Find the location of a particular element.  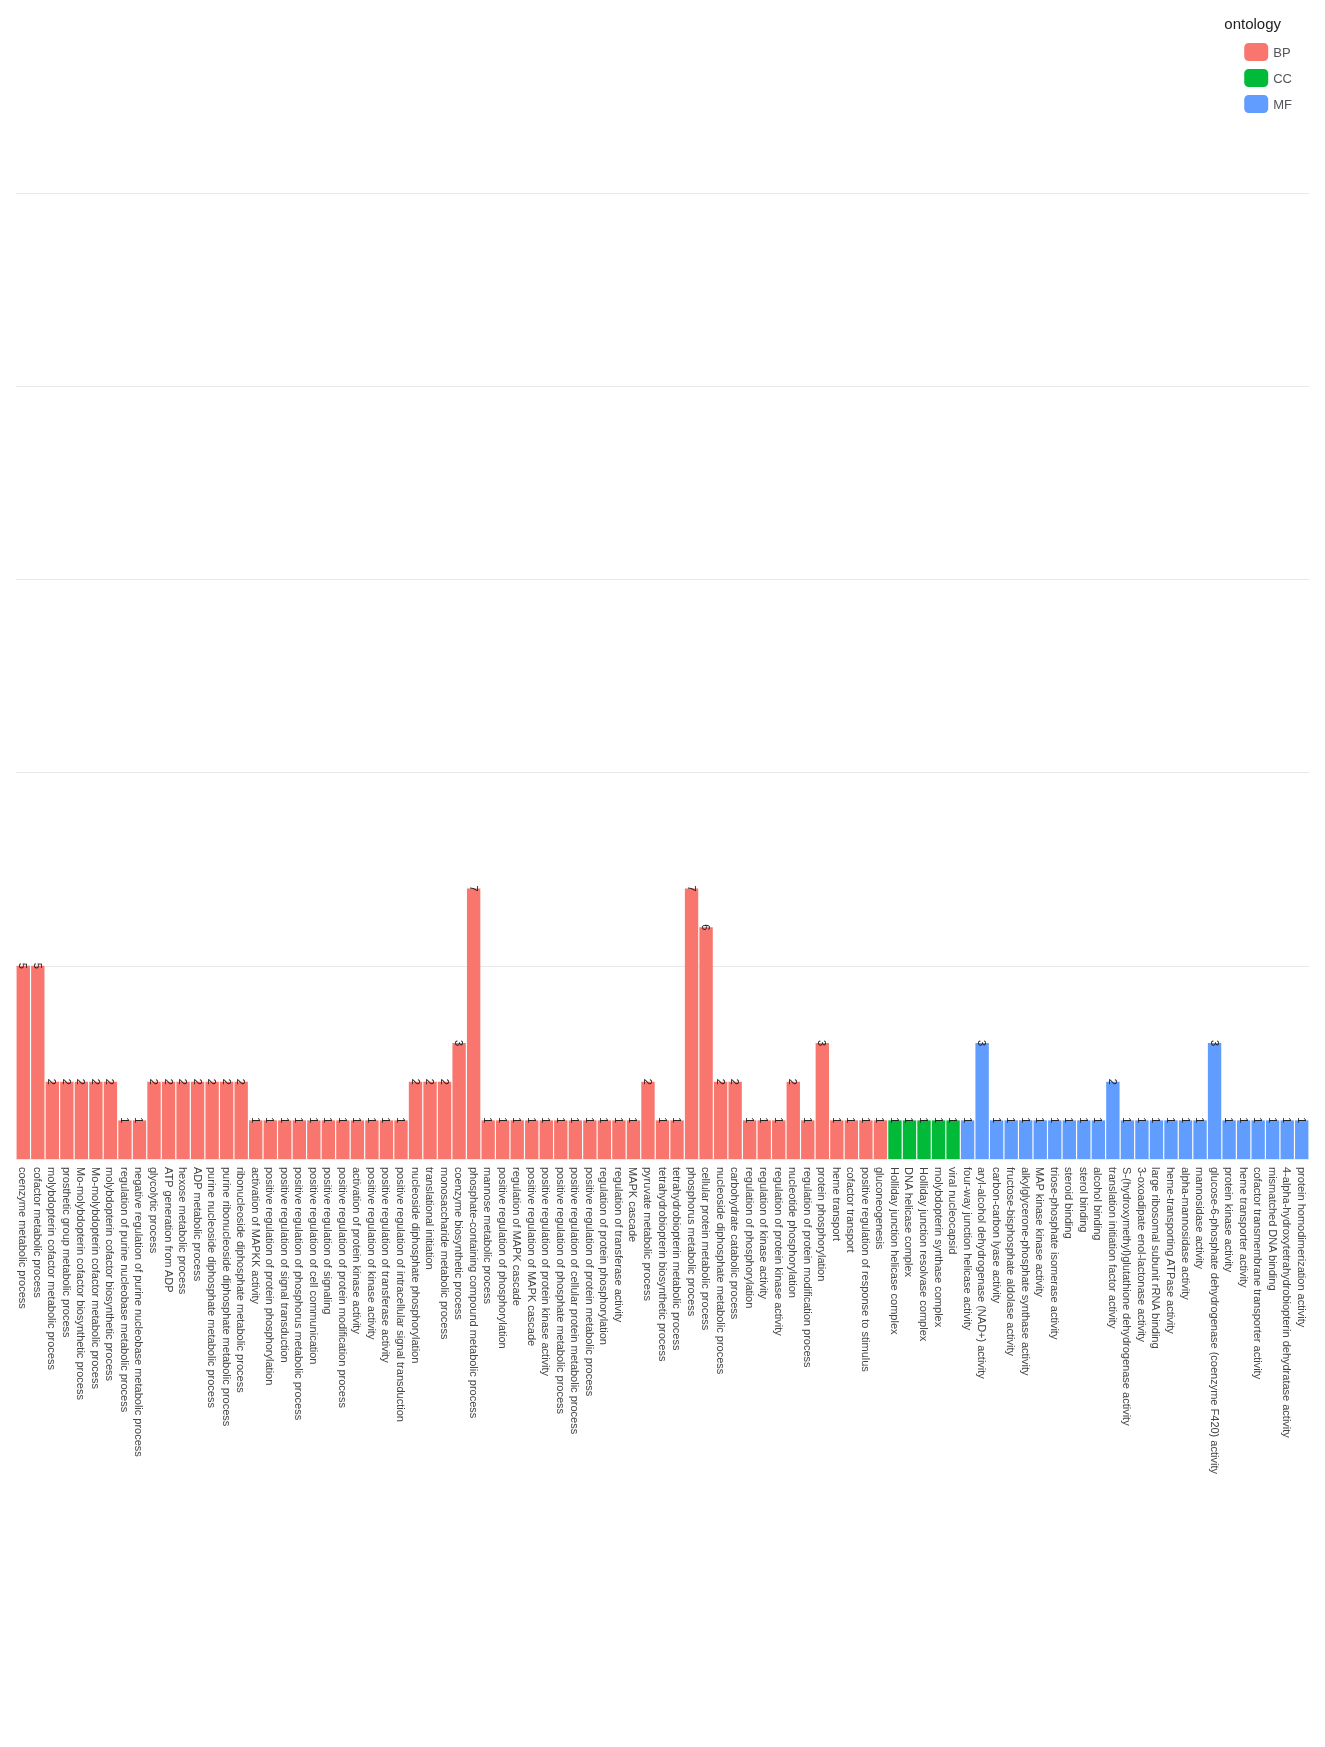

x-tick-label: nucleoside diphosphate phosphorylation is located at coordinates (415, 1265).